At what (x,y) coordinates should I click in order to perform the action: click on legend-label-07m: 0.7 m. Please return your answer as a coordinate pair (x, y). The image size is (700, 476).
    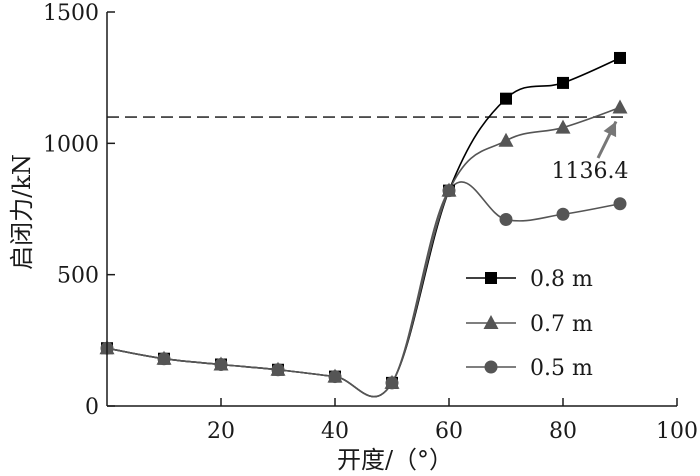
    Looking at the image, I should click on (561, 324).